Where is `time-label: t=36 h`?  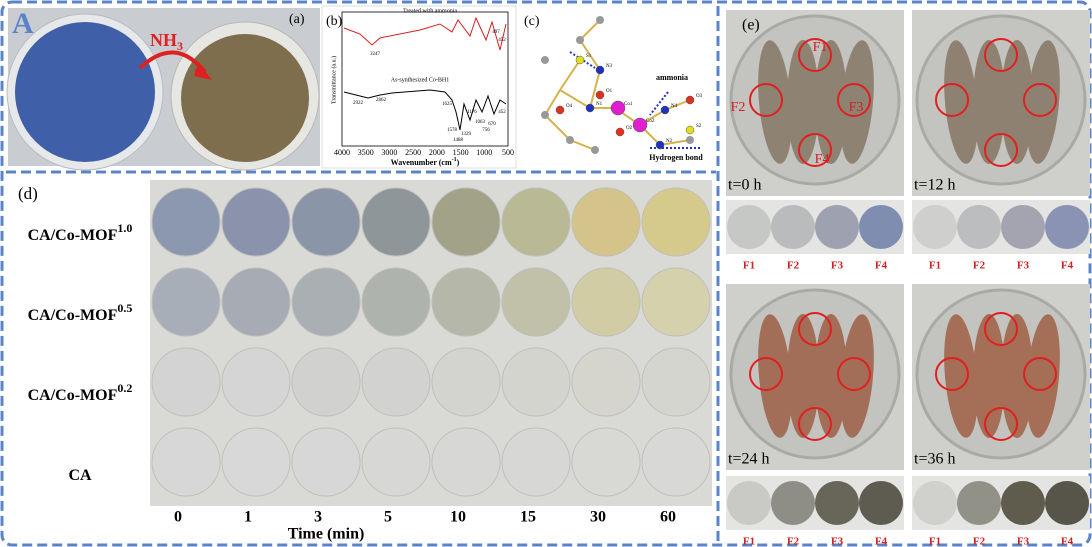
time-label: t=36 h is located at coordinates (934, 459).